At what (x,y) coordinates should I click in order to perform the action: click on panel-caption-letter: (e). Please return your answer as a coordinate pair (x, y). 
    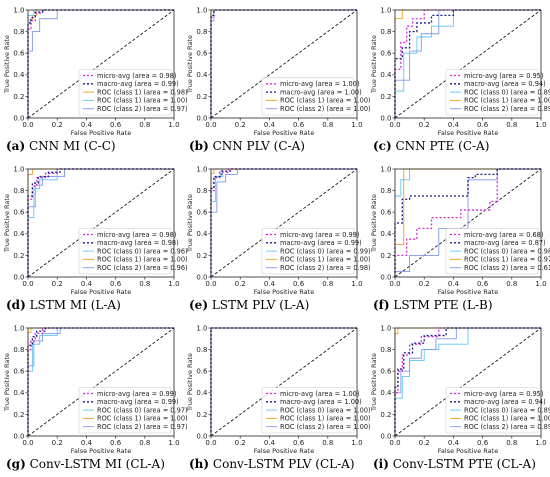
    Looking at the image, I should click on (198, 305).